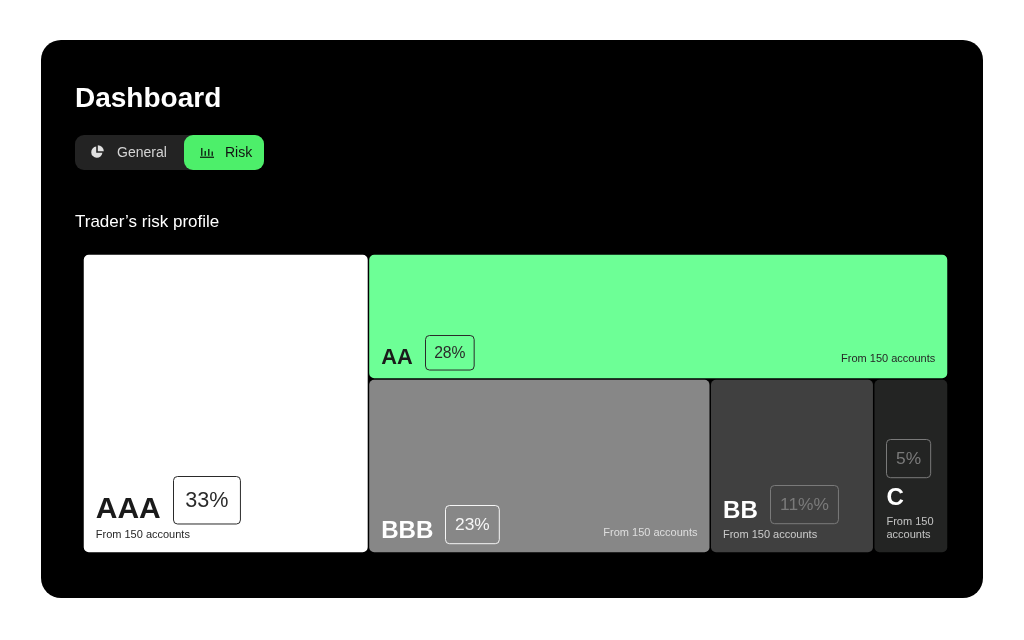  Describe the element at coordinates (895, 497) in the screenshot. I see `category-label: C` at that location.